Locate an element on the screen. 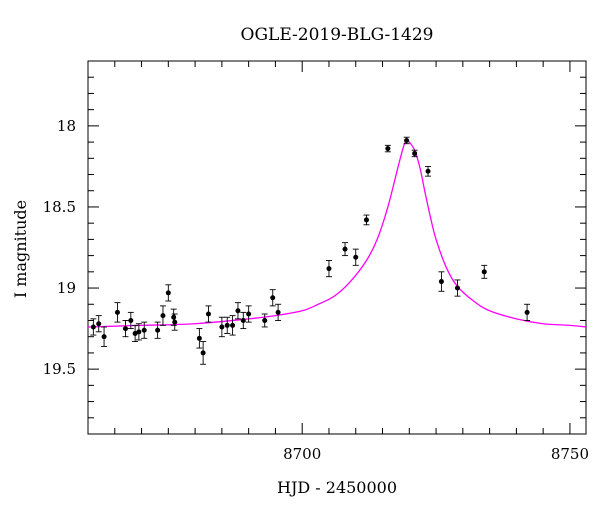  x-tick-label: 8700 is located at coordinates (302, 454).